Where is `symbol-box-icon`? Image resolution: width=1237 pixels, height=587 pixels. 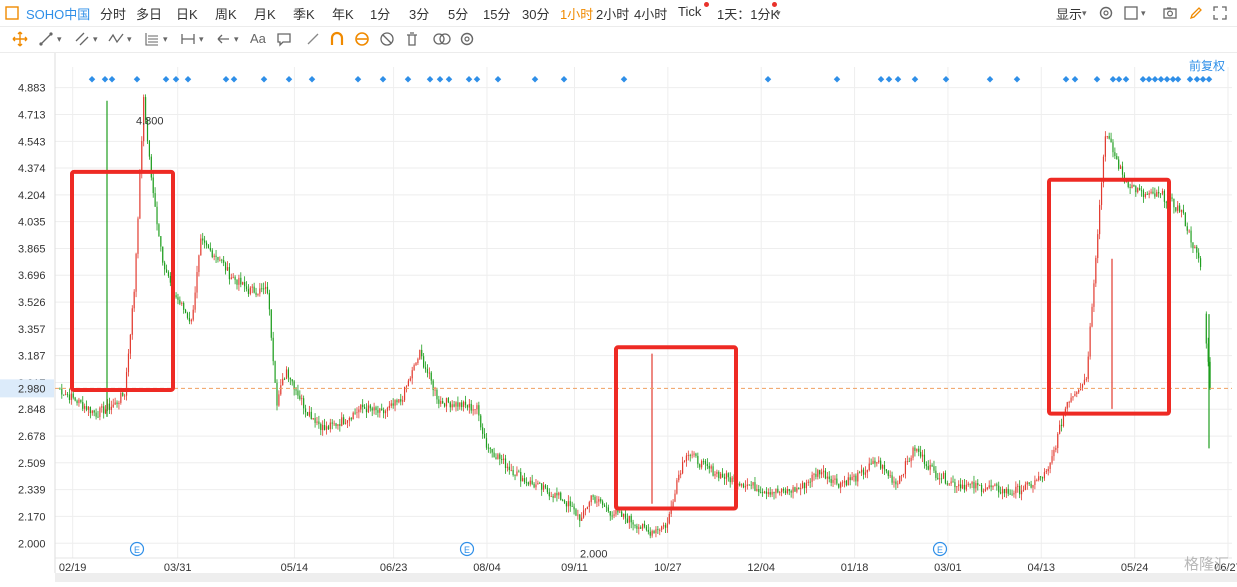 symbol-box-icon is located at coordinates (12, 13).